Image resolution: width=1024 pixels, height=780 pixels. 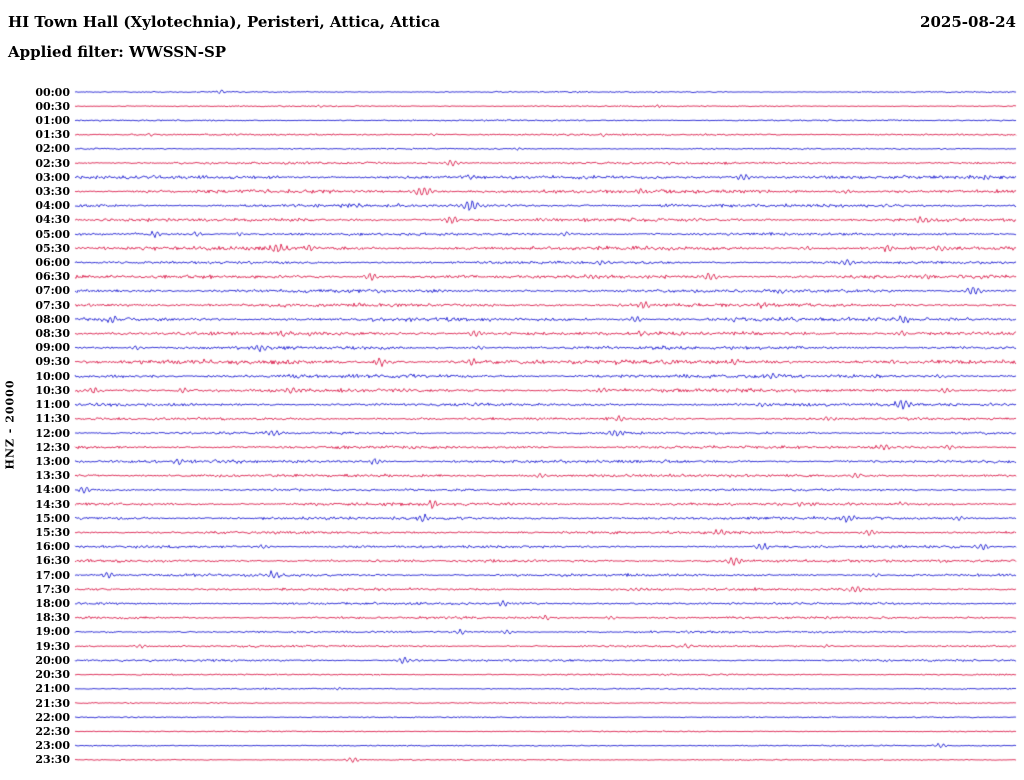 I want to click on time-label: 12:00, so click(x=52, y=433).